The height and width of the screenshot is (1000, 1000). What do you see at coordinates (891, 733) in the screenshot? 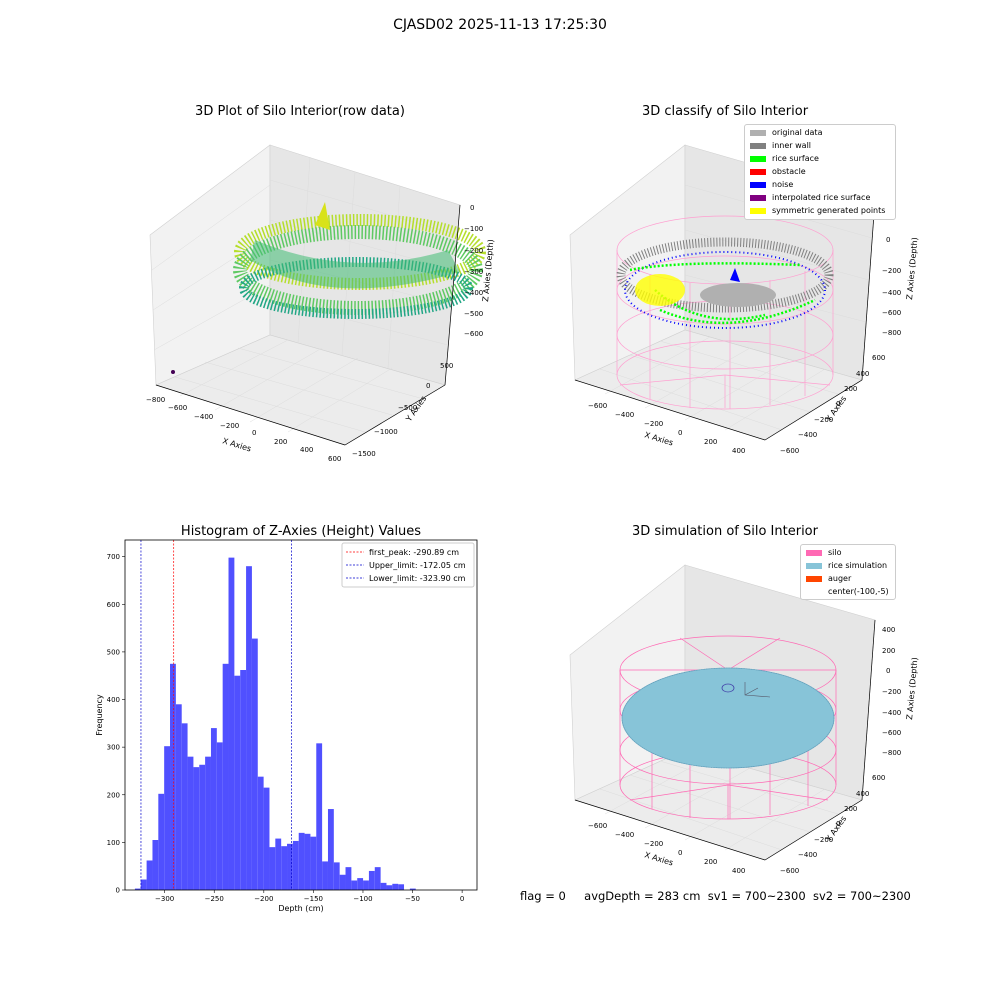
I see `simulation-ztick: −600` at bounding box center [891, 733].